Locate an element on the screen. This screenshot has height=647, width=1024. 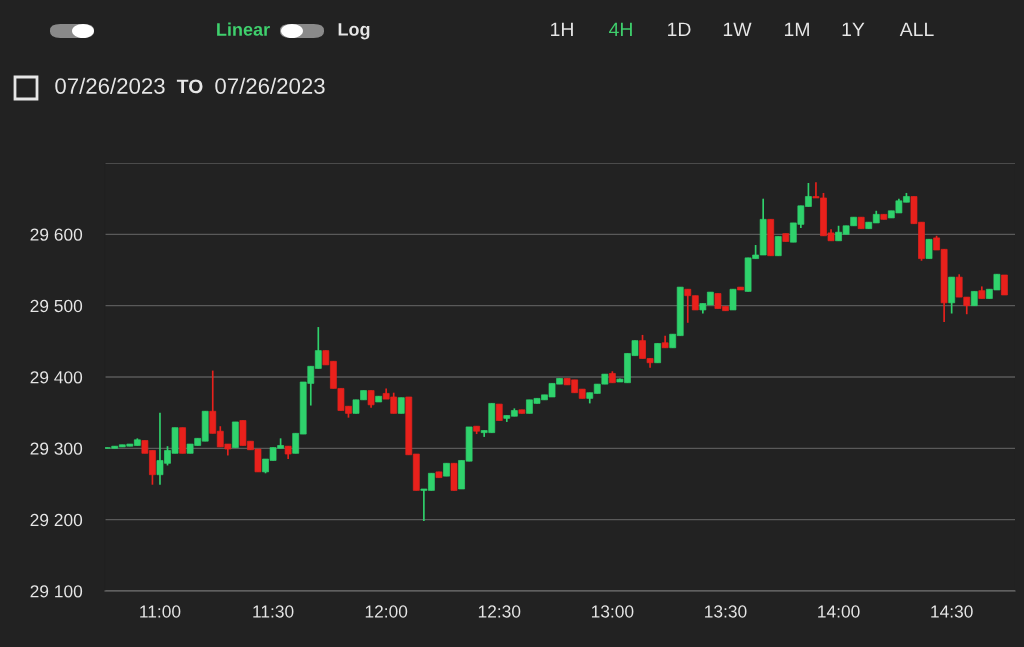
x-tick-label: 13:30 is located at coordinates (726, 611).